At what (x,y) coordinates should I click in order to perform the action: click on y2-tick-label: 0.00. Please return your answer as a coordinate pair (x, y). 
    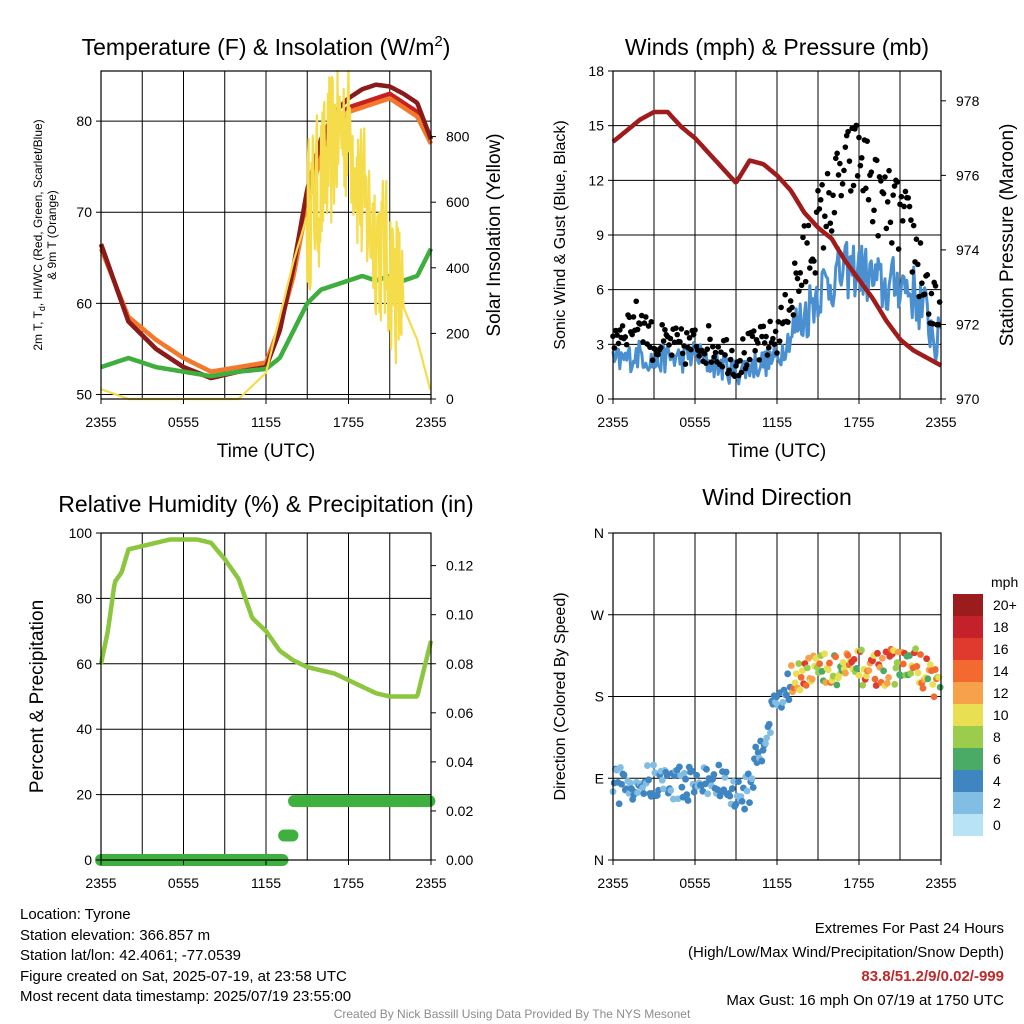
    Looking at the image, I should click on (459, 860).